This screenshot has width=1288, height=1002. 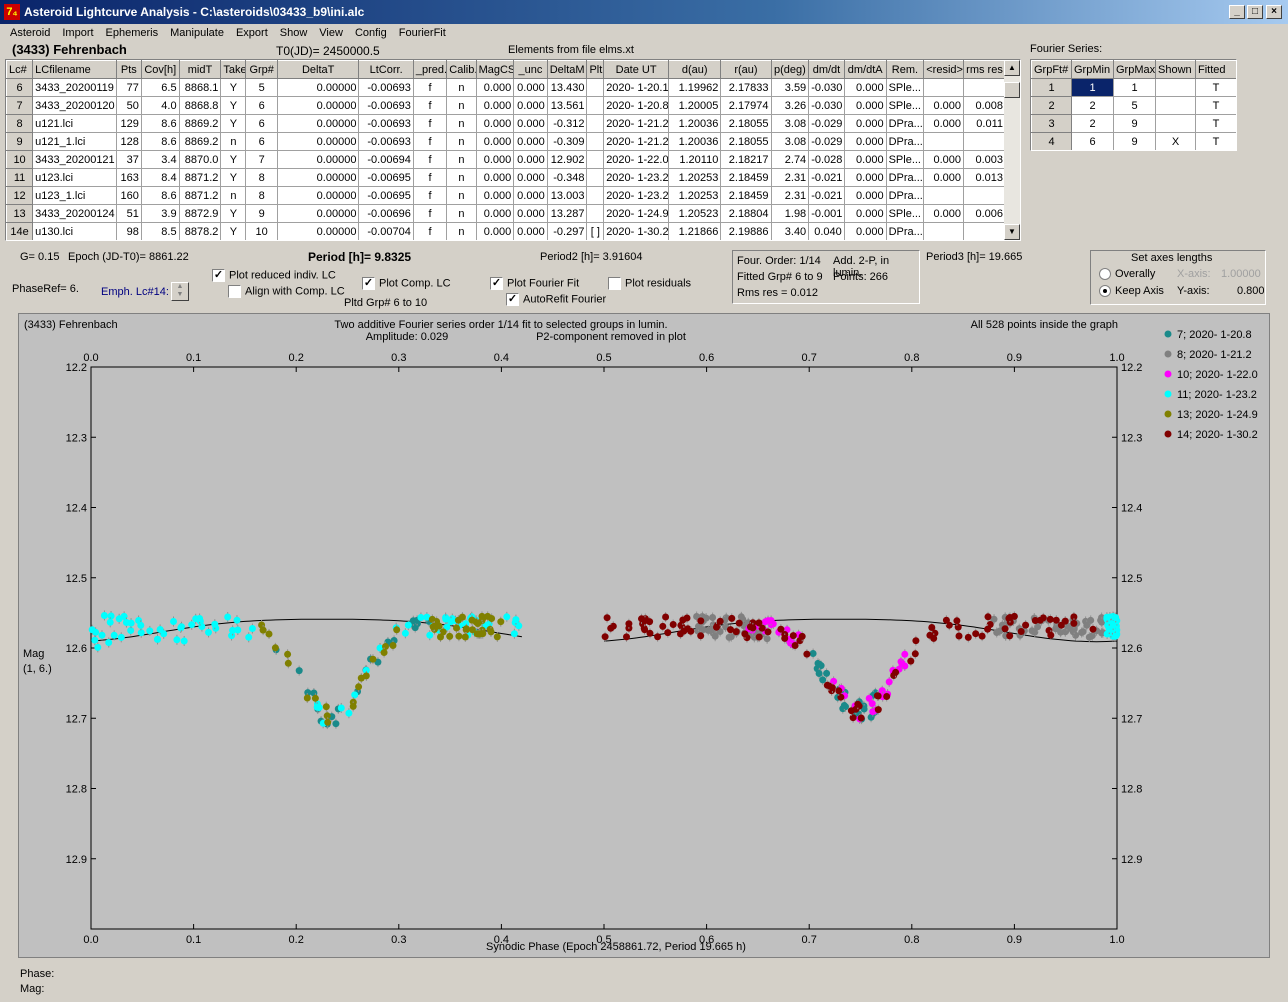 What do you see at coordinates (826, 69) in the screenshot?
I see `lc-col-header: dm/dt` at bounding box center [826, 69].